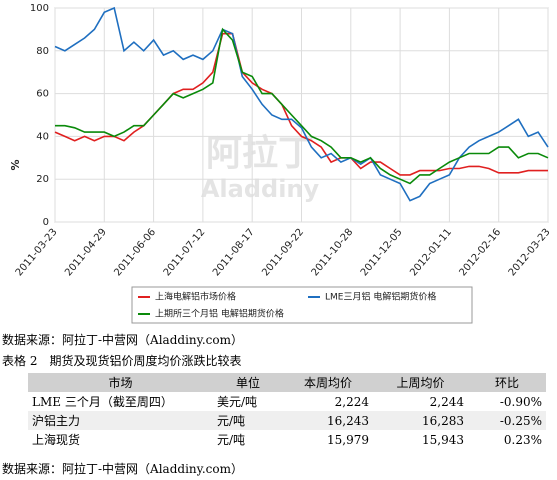 This screenshot has height=480, width=557. Describe the element at coordinates (507, 382) in the screenshot. I see `header-cell: 环比` at that location.